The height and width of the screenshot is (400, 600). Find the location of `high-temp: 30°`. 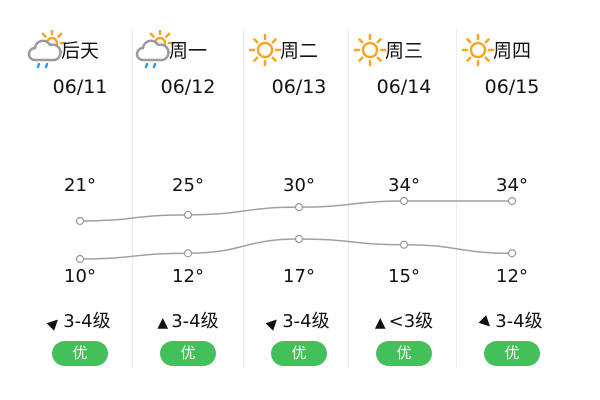

high-temp: 30° is located at coordinates (299, 185).